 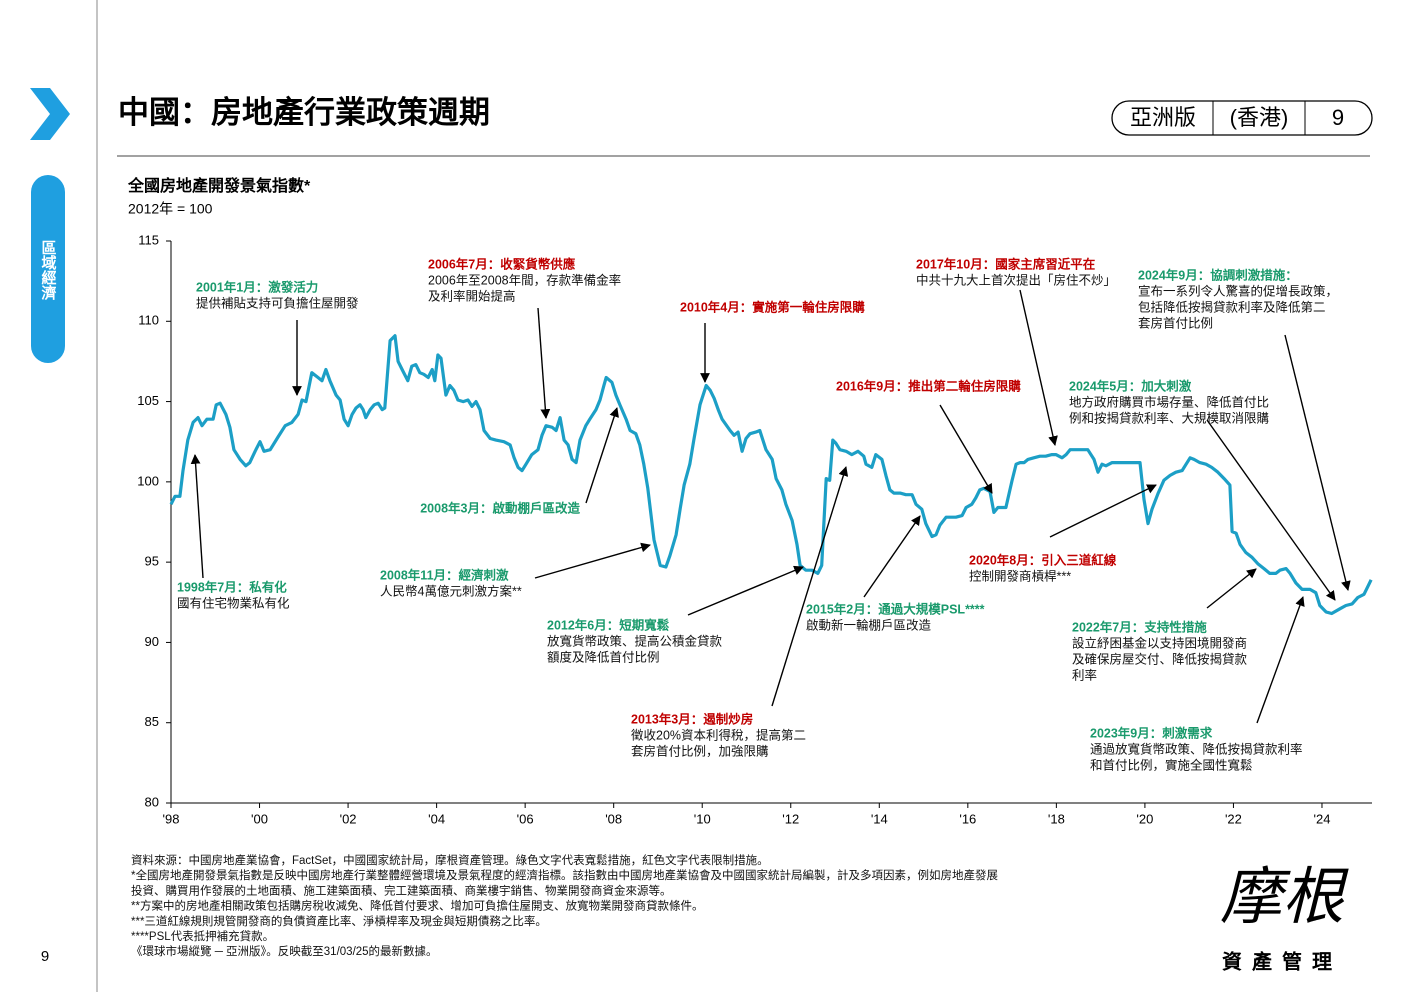 I want to click on x-tick-label: '22, so click(x=1233, y=818).